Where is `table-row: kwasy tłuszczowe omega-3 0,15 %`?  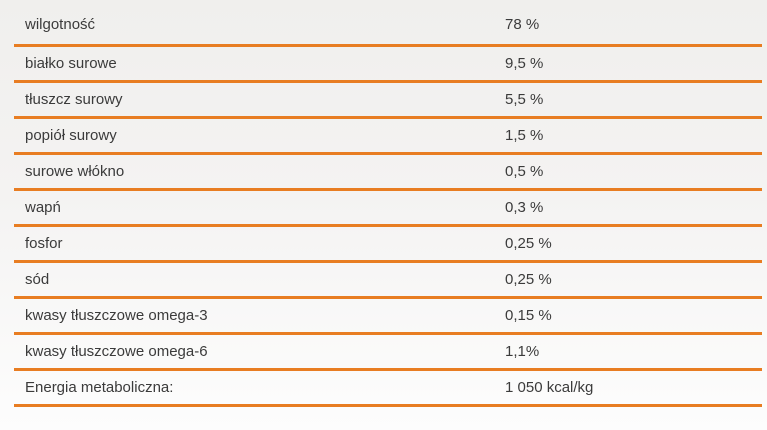
table-row: kwasy tłuszczowe omega-3 0,15 % is located at coordinates (388, 317).